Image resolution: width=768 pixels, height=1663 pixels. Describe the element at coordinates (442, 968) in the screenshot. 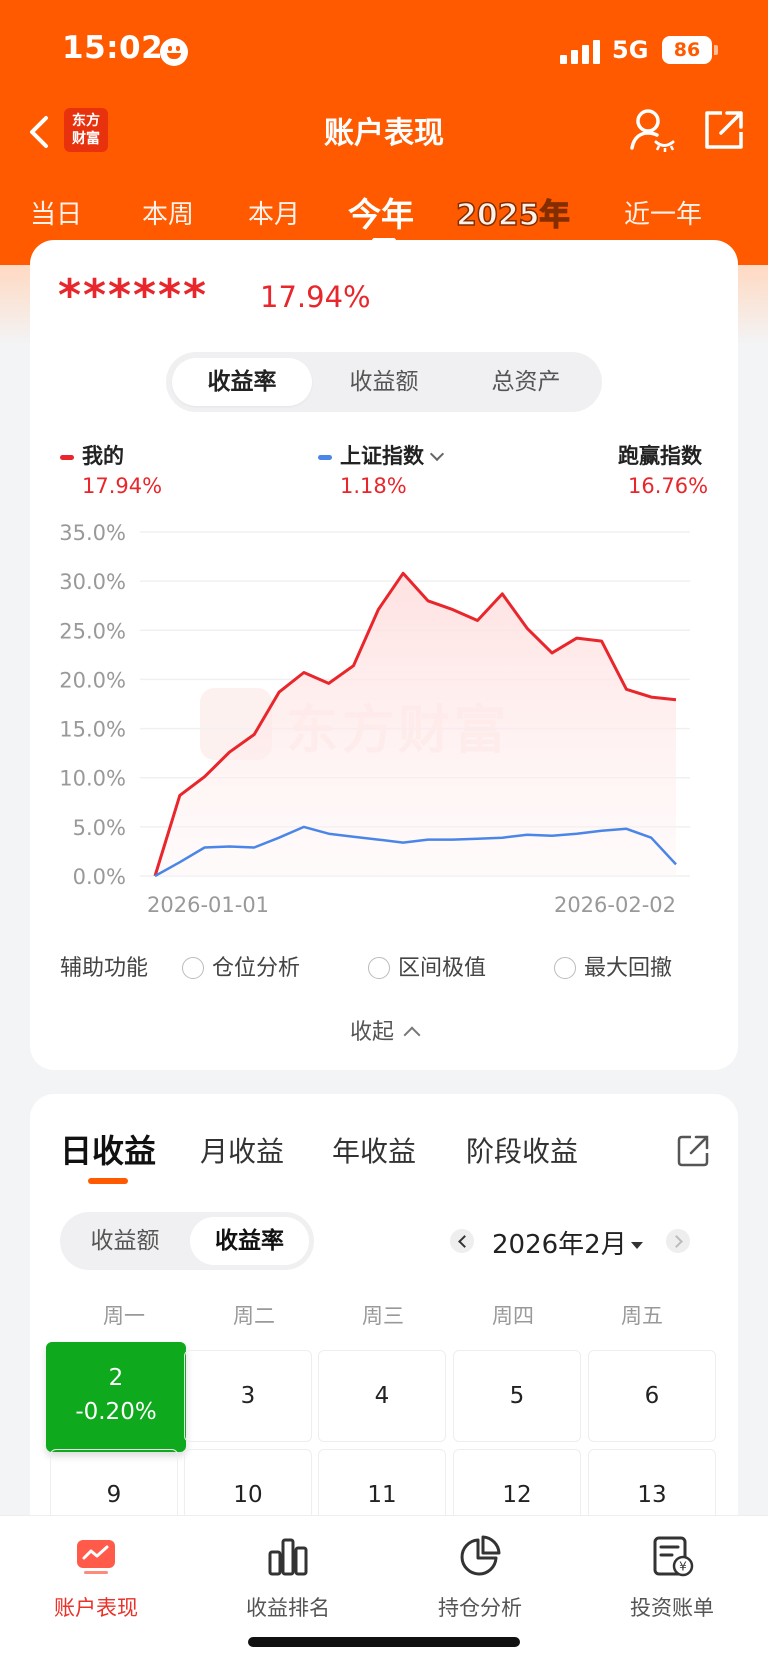

I see `aux-option-range-extremes-label: 区间极值` at that location.